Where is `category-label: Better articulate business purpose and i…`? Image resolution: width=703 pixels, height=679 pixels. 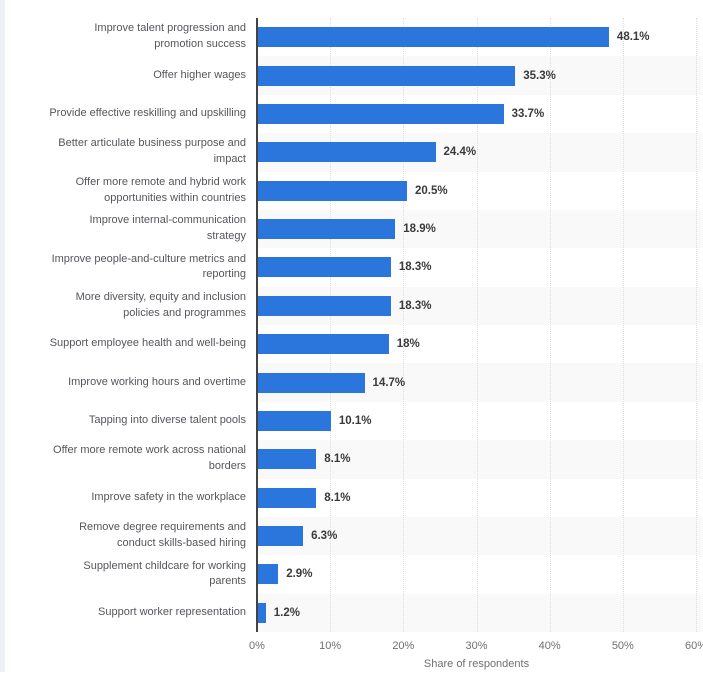 category-label: Better articulate business purpose and i… is located at coordinates (152, 151).